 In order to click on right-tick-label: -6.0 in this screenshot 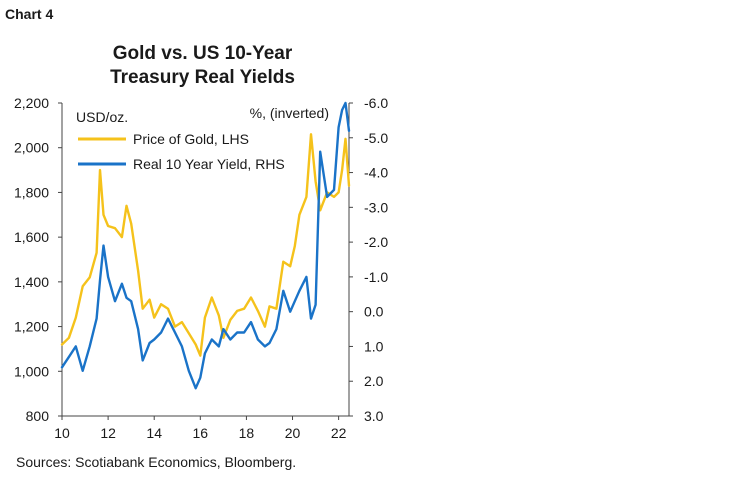, I will do `click(376, 103)`.